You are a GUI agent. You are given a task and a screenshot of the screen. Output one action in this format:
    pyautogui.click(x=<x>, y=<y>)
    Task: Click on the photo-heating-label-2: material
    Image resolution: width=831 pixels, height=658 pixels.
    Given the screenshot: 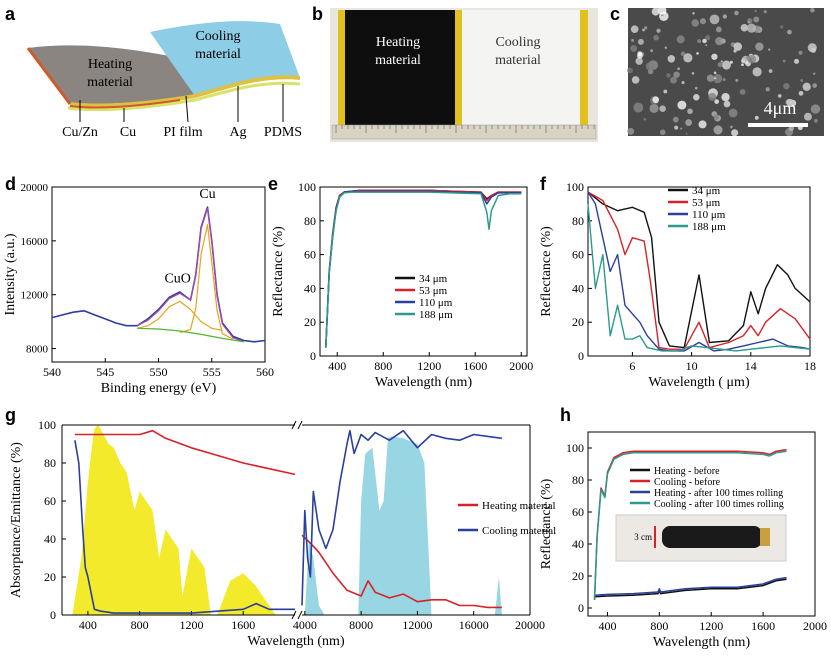 What is the action you would take?
    pyautogui.click(x=398, y=60)
    